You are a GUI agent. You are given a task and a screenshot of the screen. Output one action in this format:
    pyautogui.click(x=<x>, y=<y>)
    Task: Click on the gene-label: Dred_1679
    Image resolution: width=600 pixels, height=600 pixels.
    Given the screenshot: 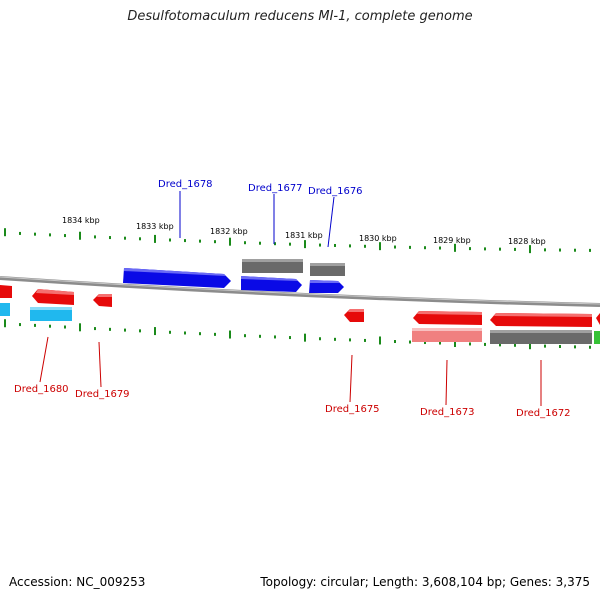 What is the action you would take?
    pyautogui.click(x=102, y=394)
    